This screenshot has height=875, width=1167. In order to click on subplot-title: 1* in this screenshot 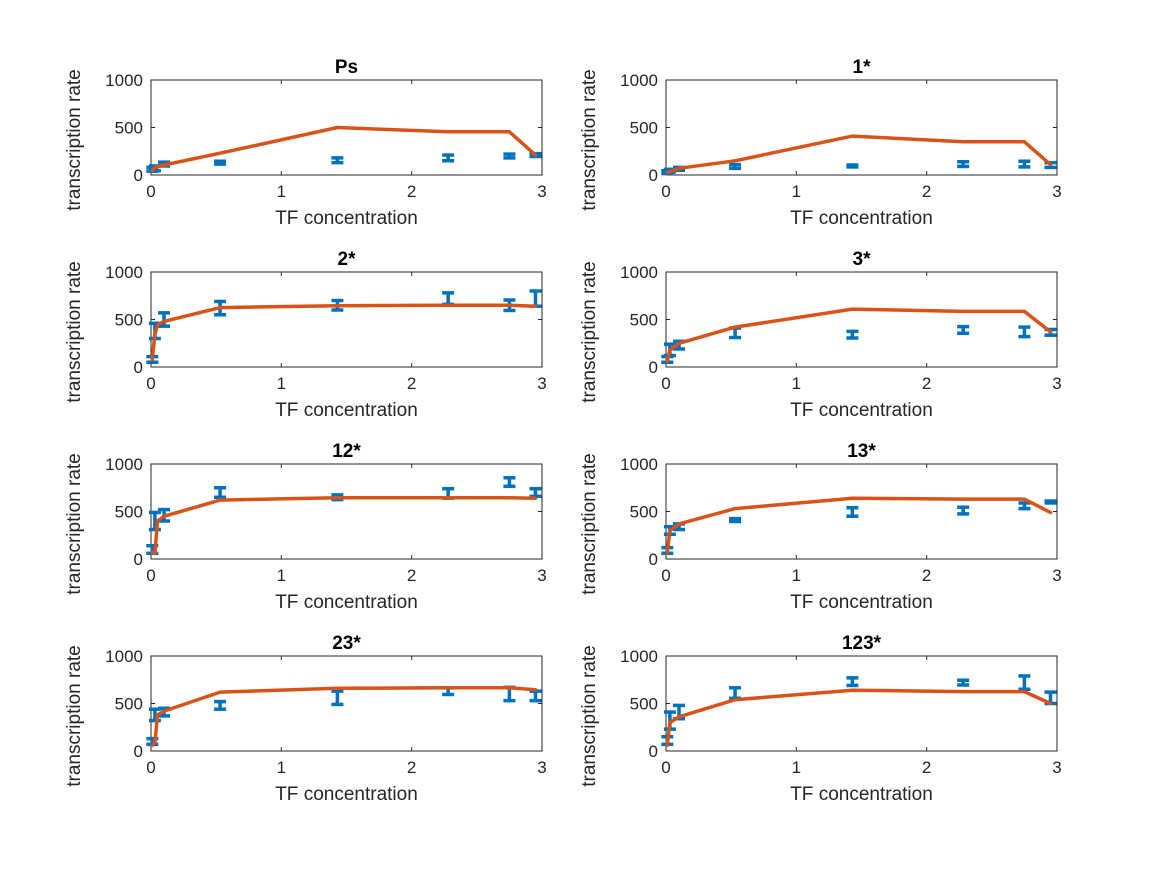, I will do `click(862, 67)`.